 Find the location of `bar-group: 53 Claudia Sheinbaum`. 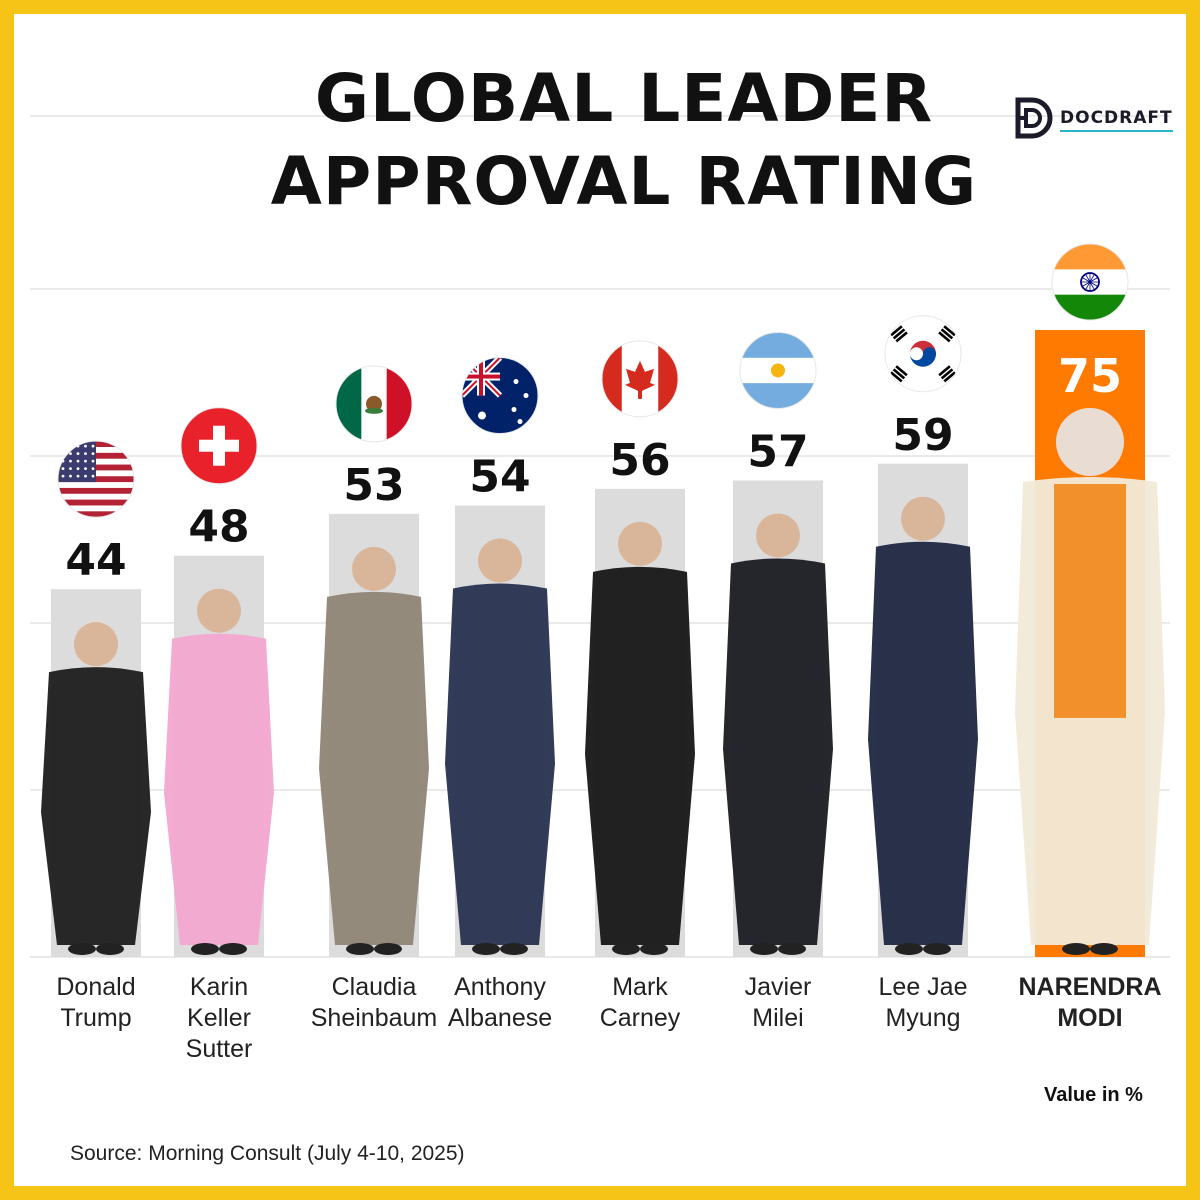

bar-group: 53 Claudia Sheinbaum is located at coordinates (374, 698).